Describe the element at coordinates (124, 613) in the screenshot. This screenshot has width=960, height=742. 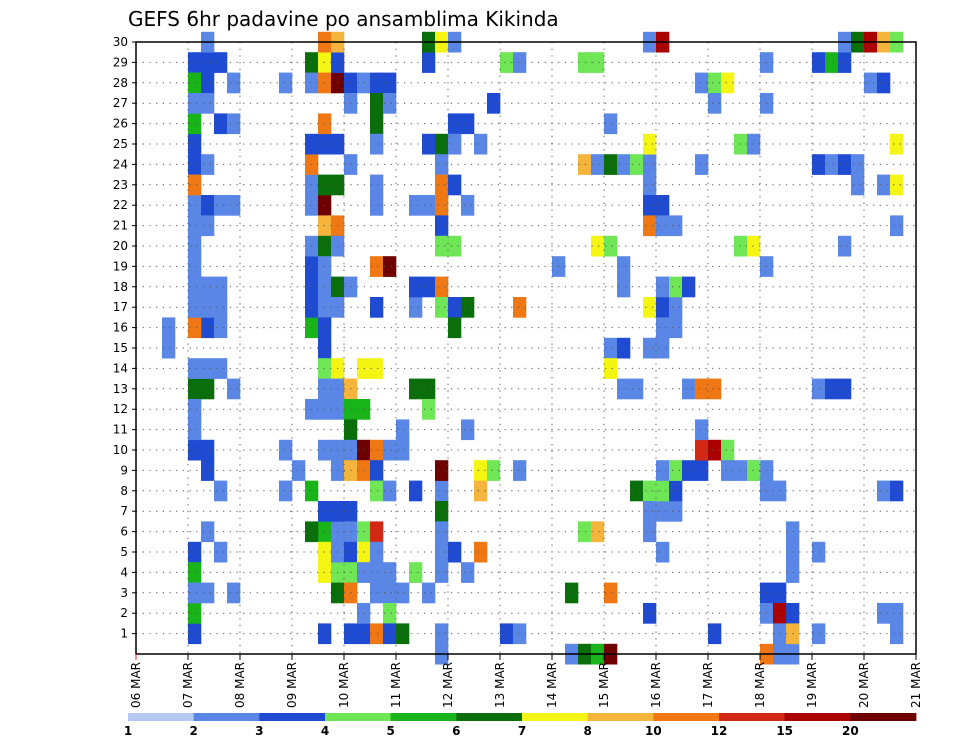
I see `y-tick-label: 2` at that location.